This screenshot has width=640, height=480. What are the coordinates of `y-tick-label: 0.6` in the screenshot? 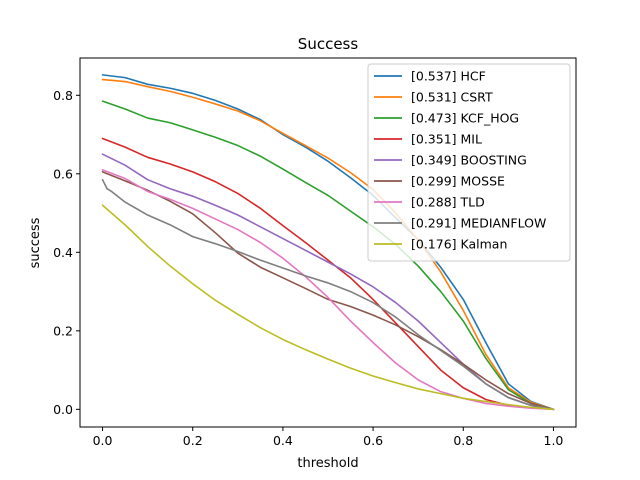 It's located at (63, 173).